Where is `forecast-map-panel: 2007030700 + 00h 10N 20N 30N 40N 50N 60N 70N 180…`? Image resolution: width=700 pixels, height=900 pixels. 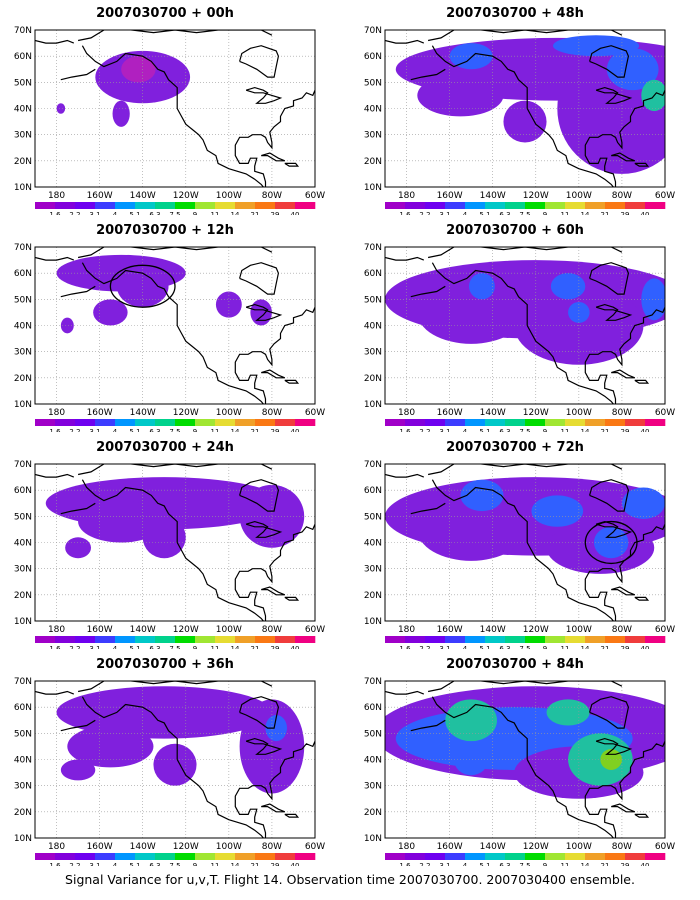
forecast-map-panel: 2007030700 + 00h 10N 20N 30N 40N 50N 60N 70N 180… is located at coordinates (165, 107).